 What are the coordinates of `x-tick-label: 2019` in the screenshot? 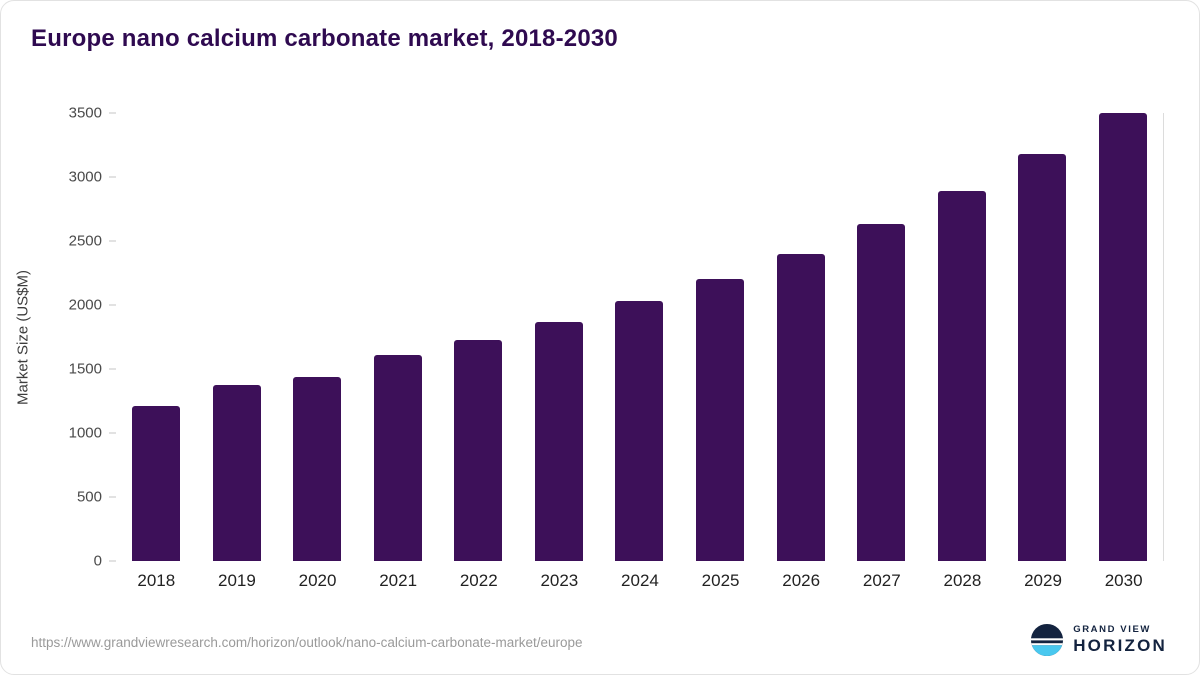 It's located at (237, 580).